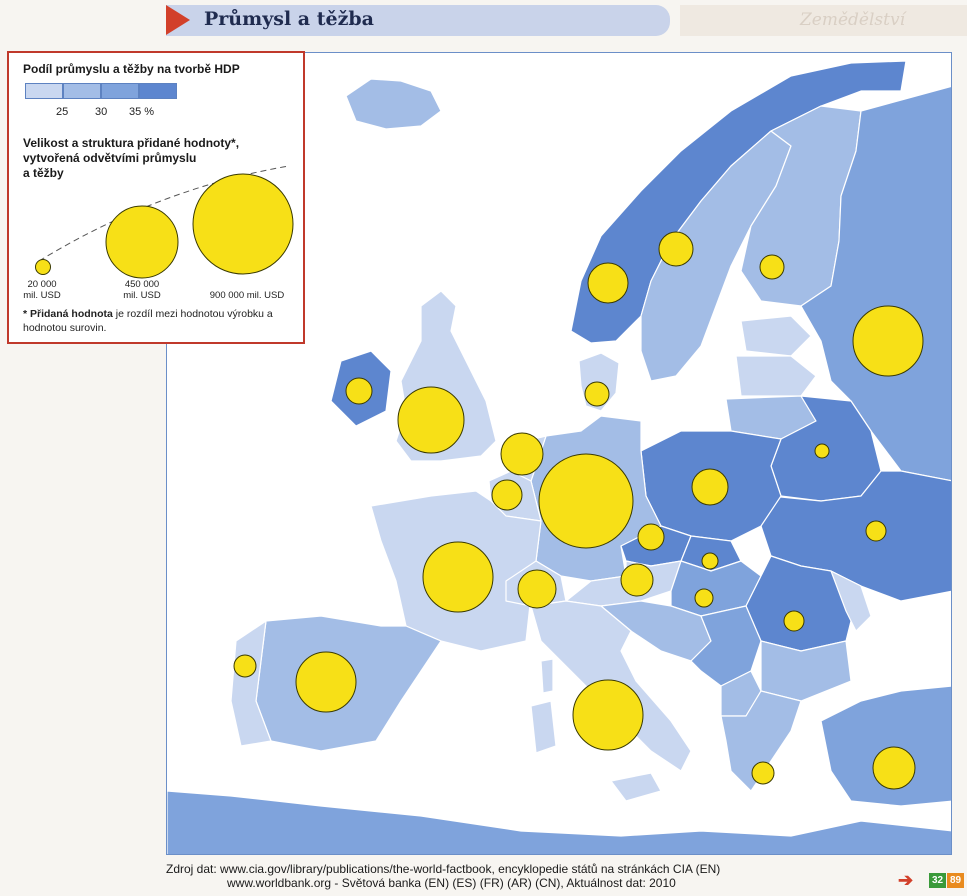  I want to click on legend-bubble-large, so click(243, 224).